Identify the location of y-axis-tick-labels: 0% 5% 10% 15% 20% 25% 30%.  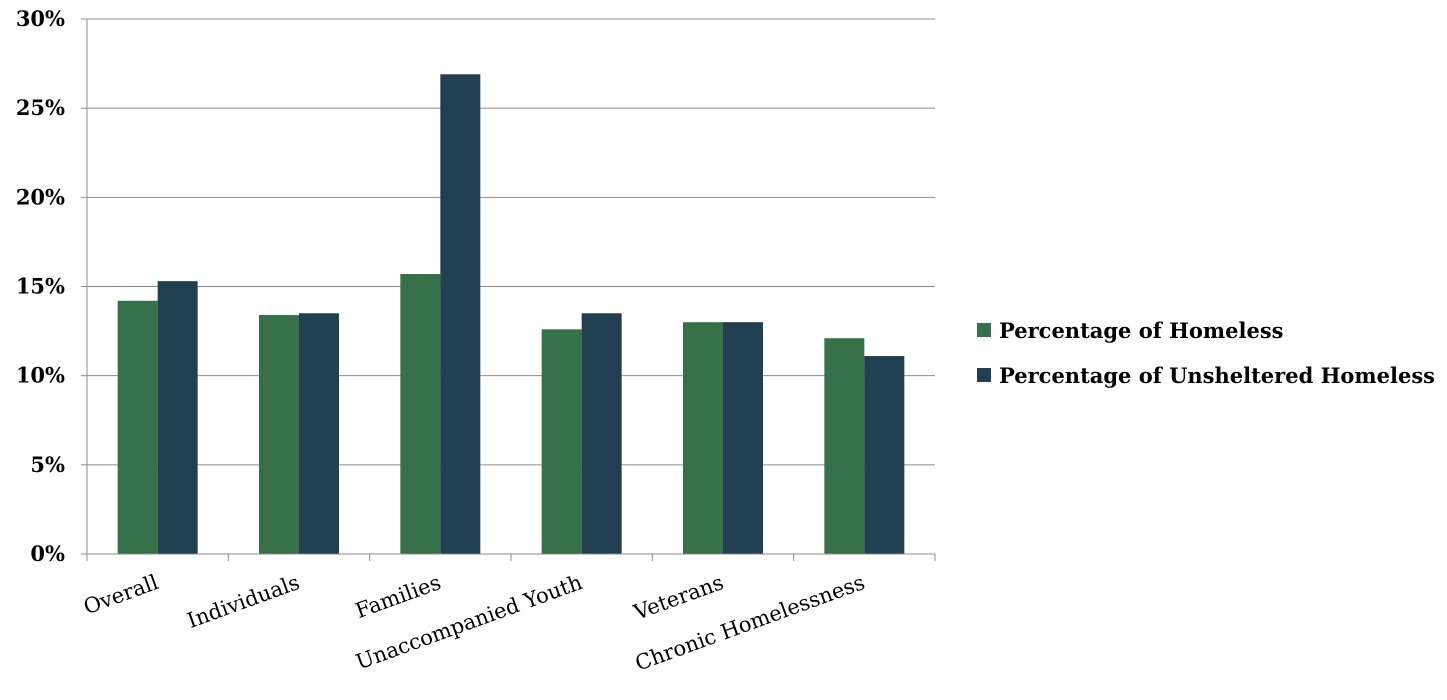
(40, 286).